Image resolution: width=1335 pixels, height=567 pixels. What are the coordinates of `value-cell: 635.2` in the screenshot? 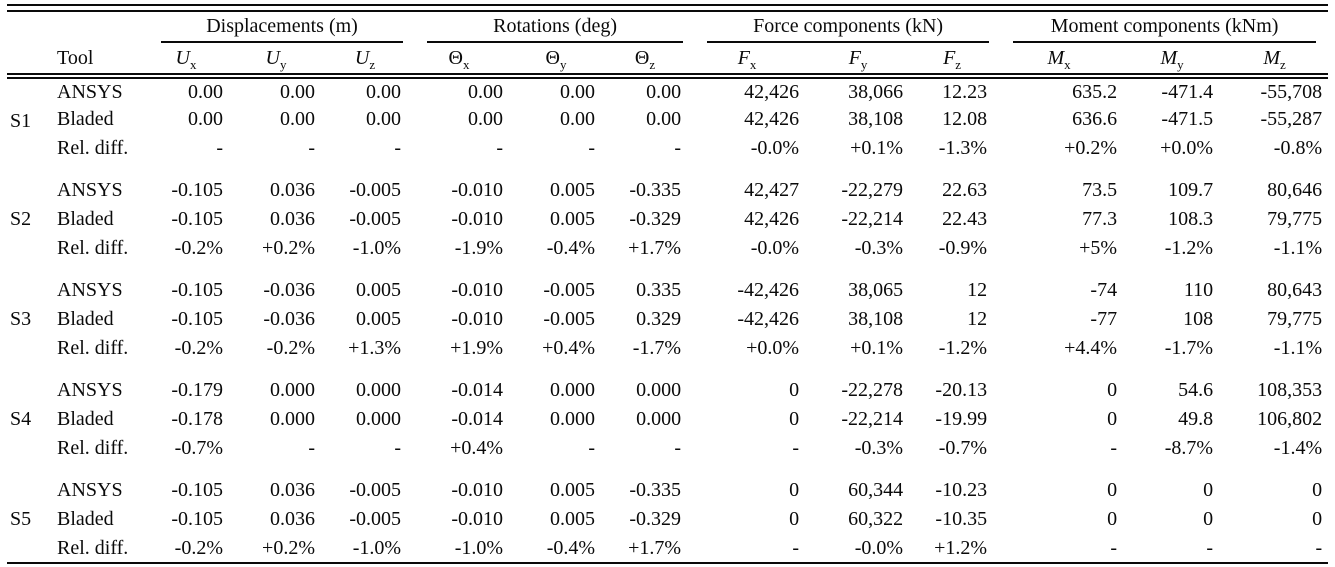 It's located at (1095, 91).